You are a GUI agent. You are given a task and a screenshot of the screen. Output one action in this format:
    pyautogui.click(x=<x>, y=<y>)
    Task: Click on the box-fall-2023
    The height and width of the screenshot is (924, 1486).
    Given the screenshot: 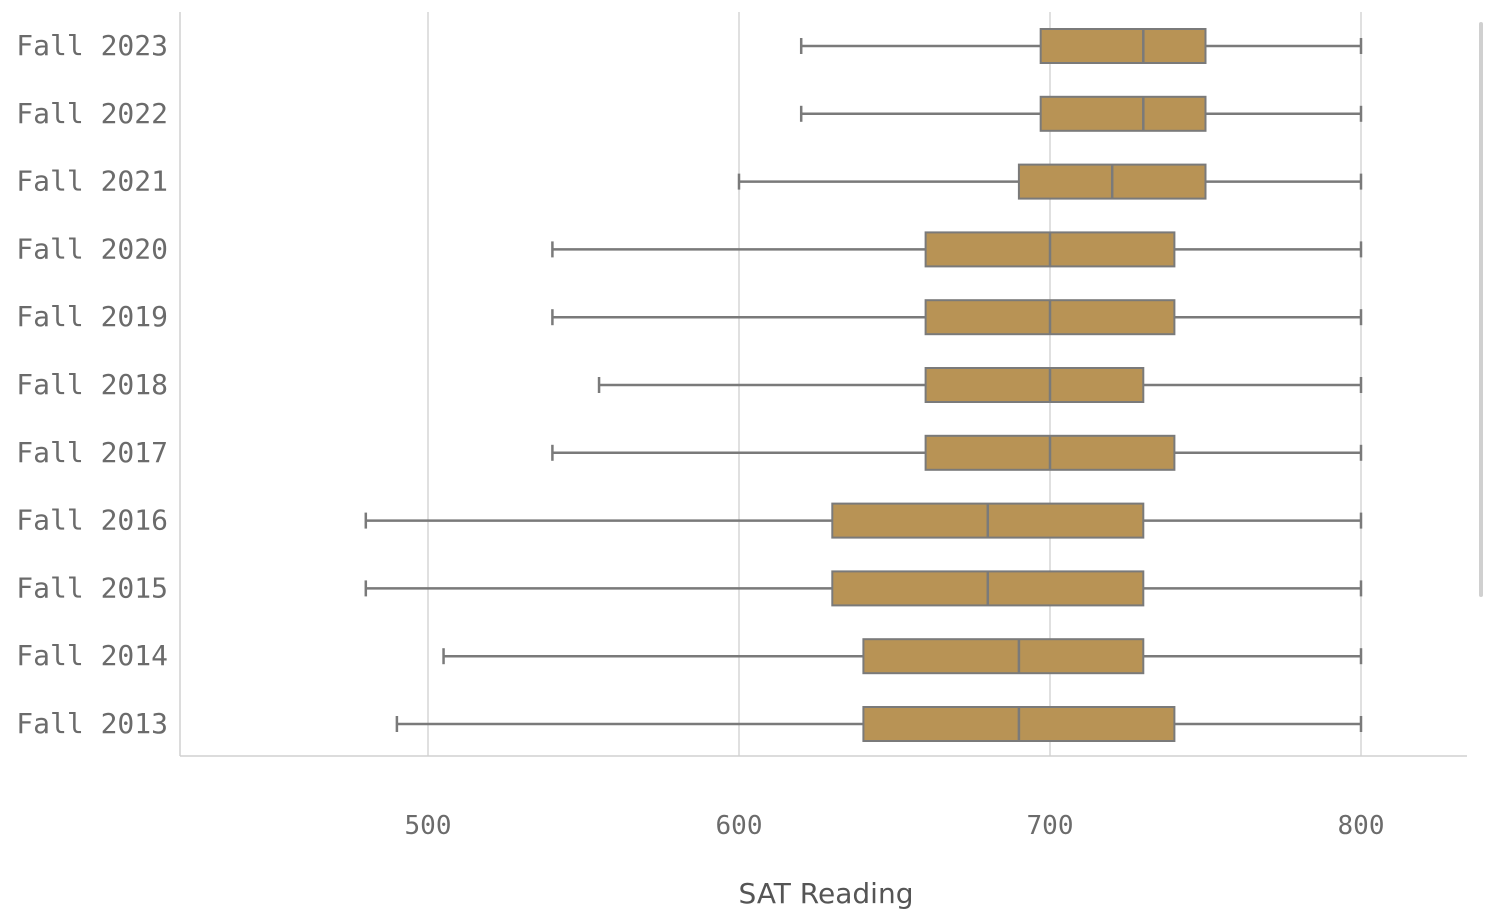 What is the action you would take?
    pyautogui.click(x=1081, y=46)
    